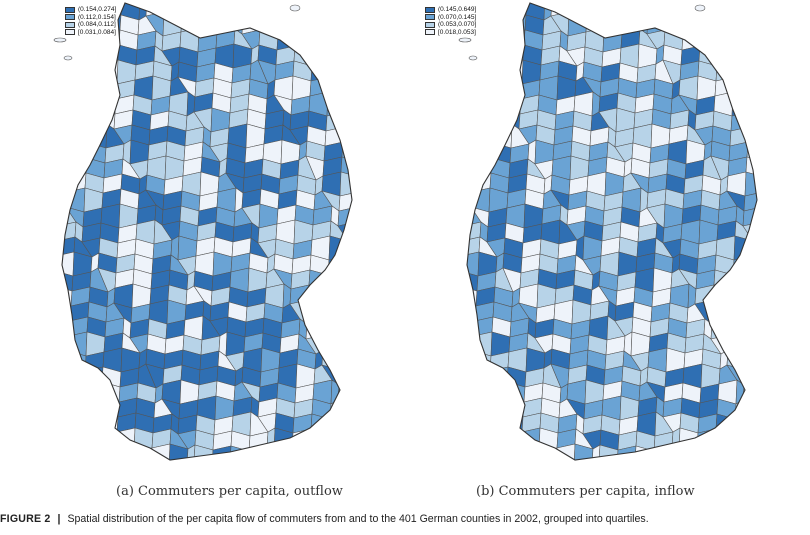 The image size is (810, 535). Describe the element at coordinates (97, 10) in the screenshot. I see `legend-label: (0.154,0.274]` at that location.